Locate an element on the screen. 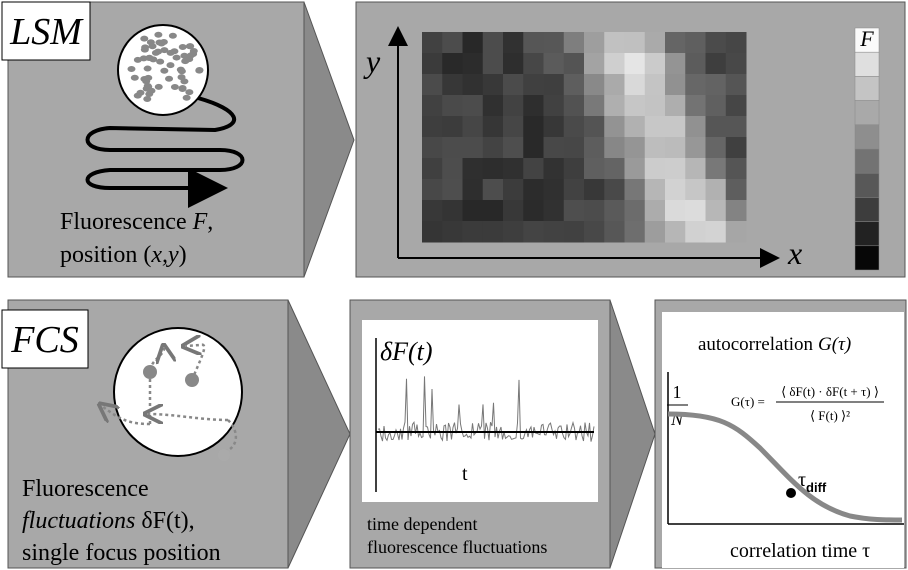  fcs-caption: fluctuations δF(t), is located at coordinates (108, 521).